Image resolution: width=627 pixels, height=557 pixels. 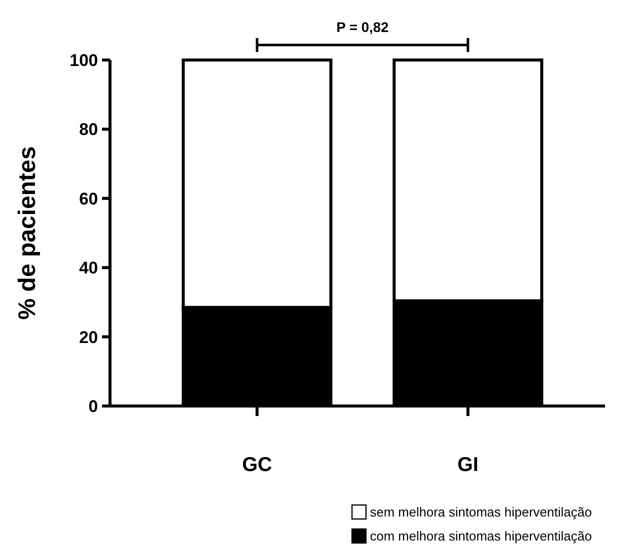 I want to click on text: P = 0,82, so click(x=362, y=27).